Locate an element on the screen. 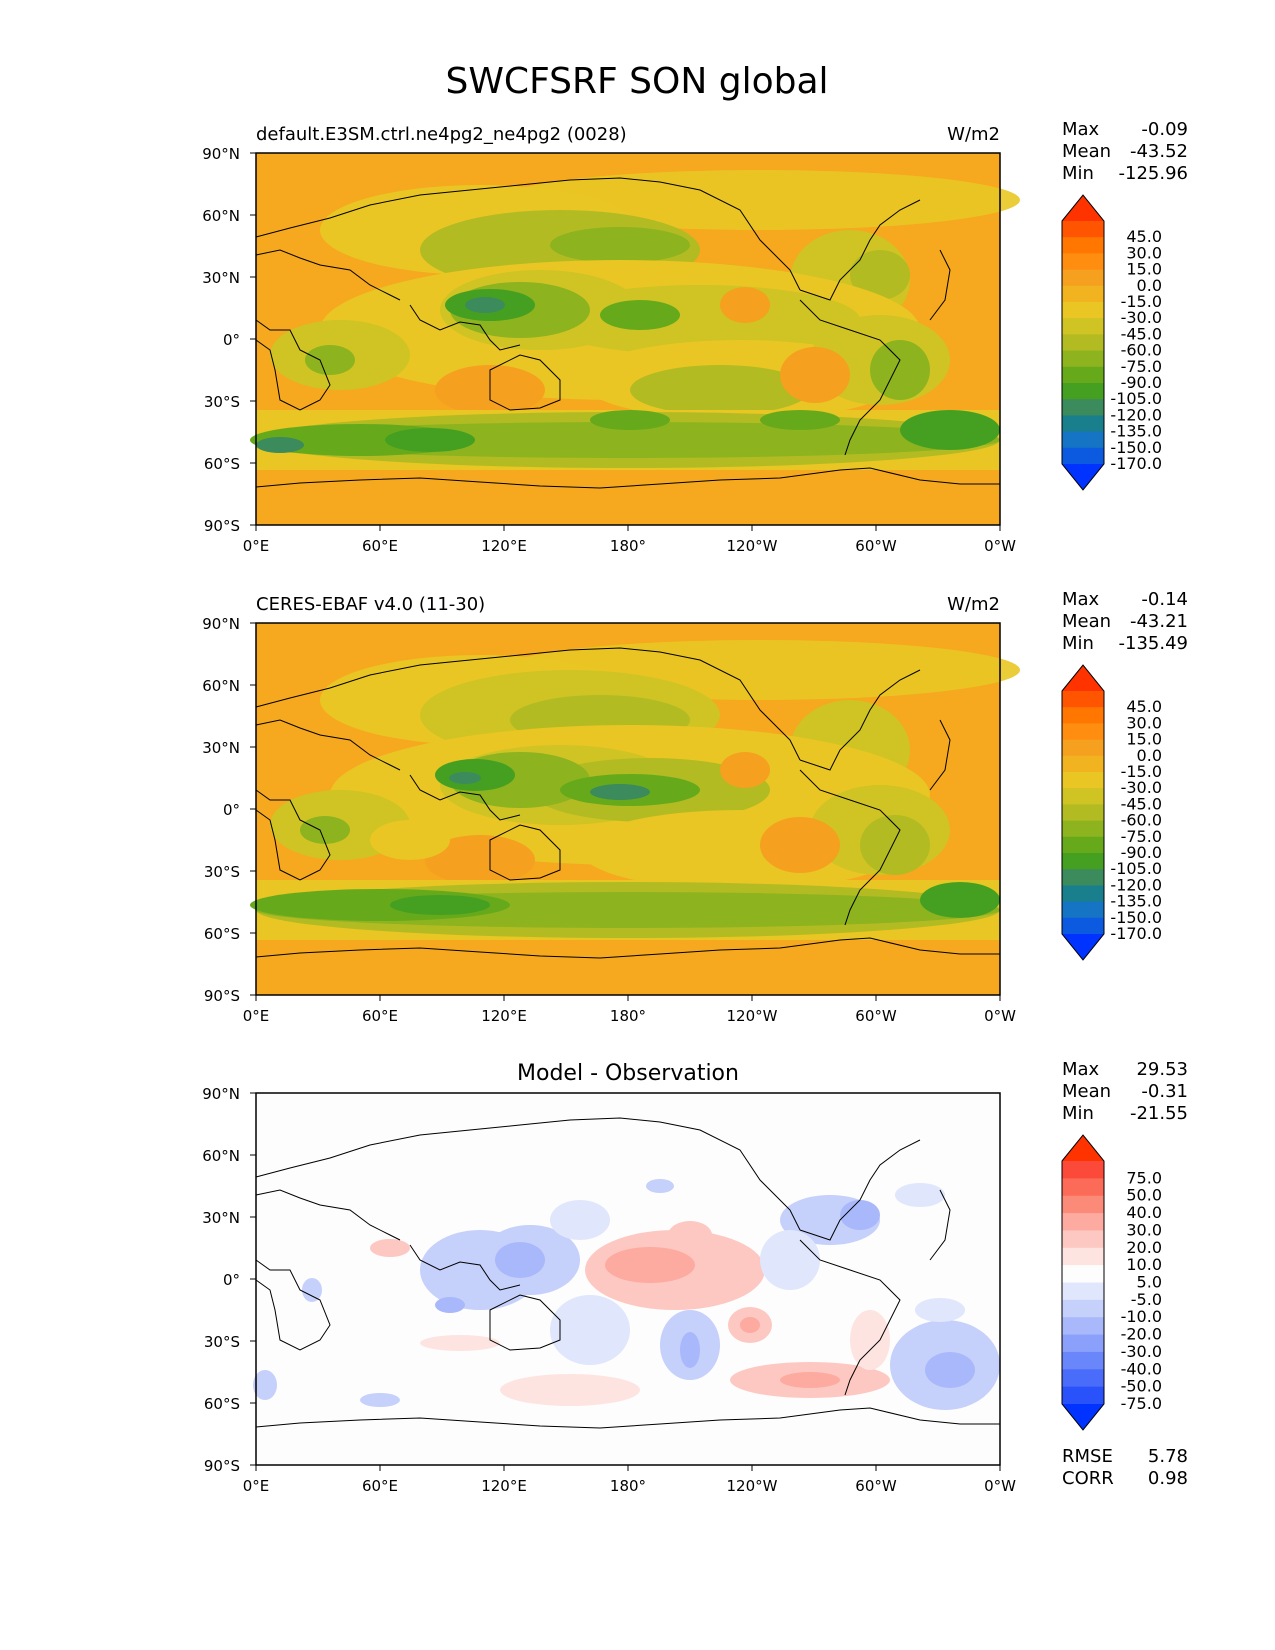 The height and width of the screenshot is (1650, 1275). colorbar-tick-label: -150.0 is located at coordinates (1136, 917).